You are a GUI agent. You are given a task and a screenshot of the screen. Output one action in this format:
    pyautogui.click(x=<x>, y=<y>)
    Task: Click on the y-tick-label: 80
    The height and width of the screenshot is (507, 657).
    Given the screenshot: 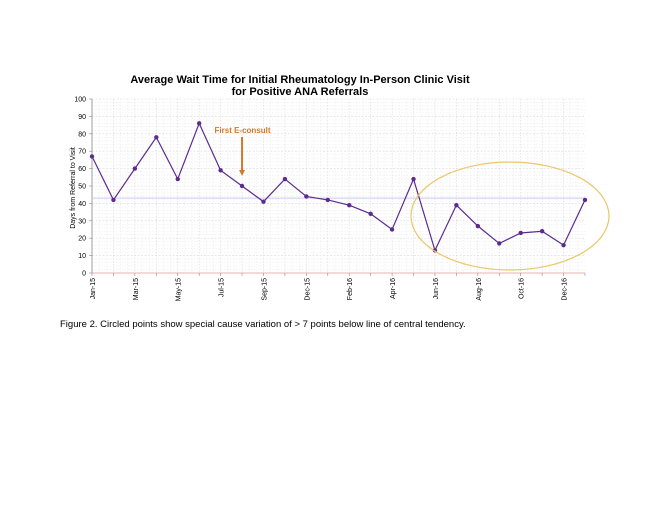 What is the action you would take?
    pyautogui.click(x=82, y=134)
    